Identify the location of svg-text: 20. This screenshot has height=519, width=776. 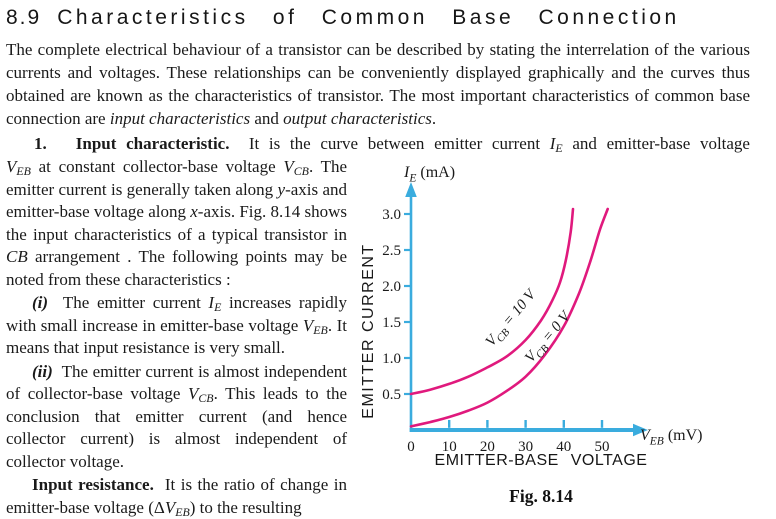
(487, 446).